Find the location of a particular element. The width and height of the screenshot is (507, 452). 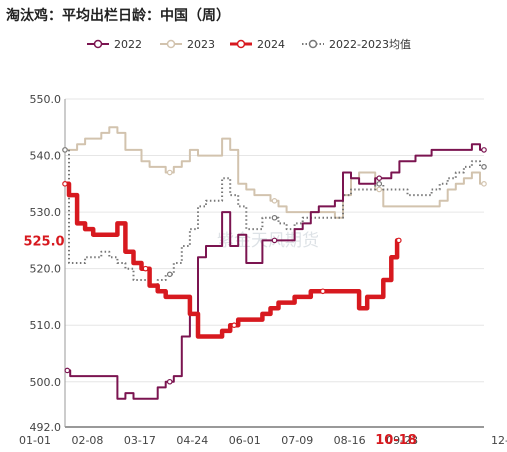

legend-item-2024: 2024 is located at coordinates (257, 44).